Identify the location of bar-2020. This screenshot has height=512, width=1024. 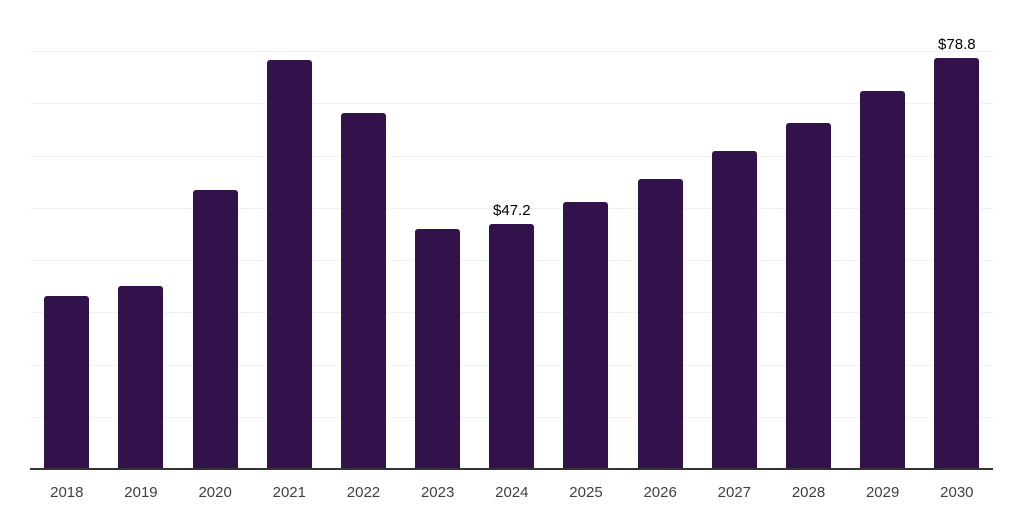
(215, 329).